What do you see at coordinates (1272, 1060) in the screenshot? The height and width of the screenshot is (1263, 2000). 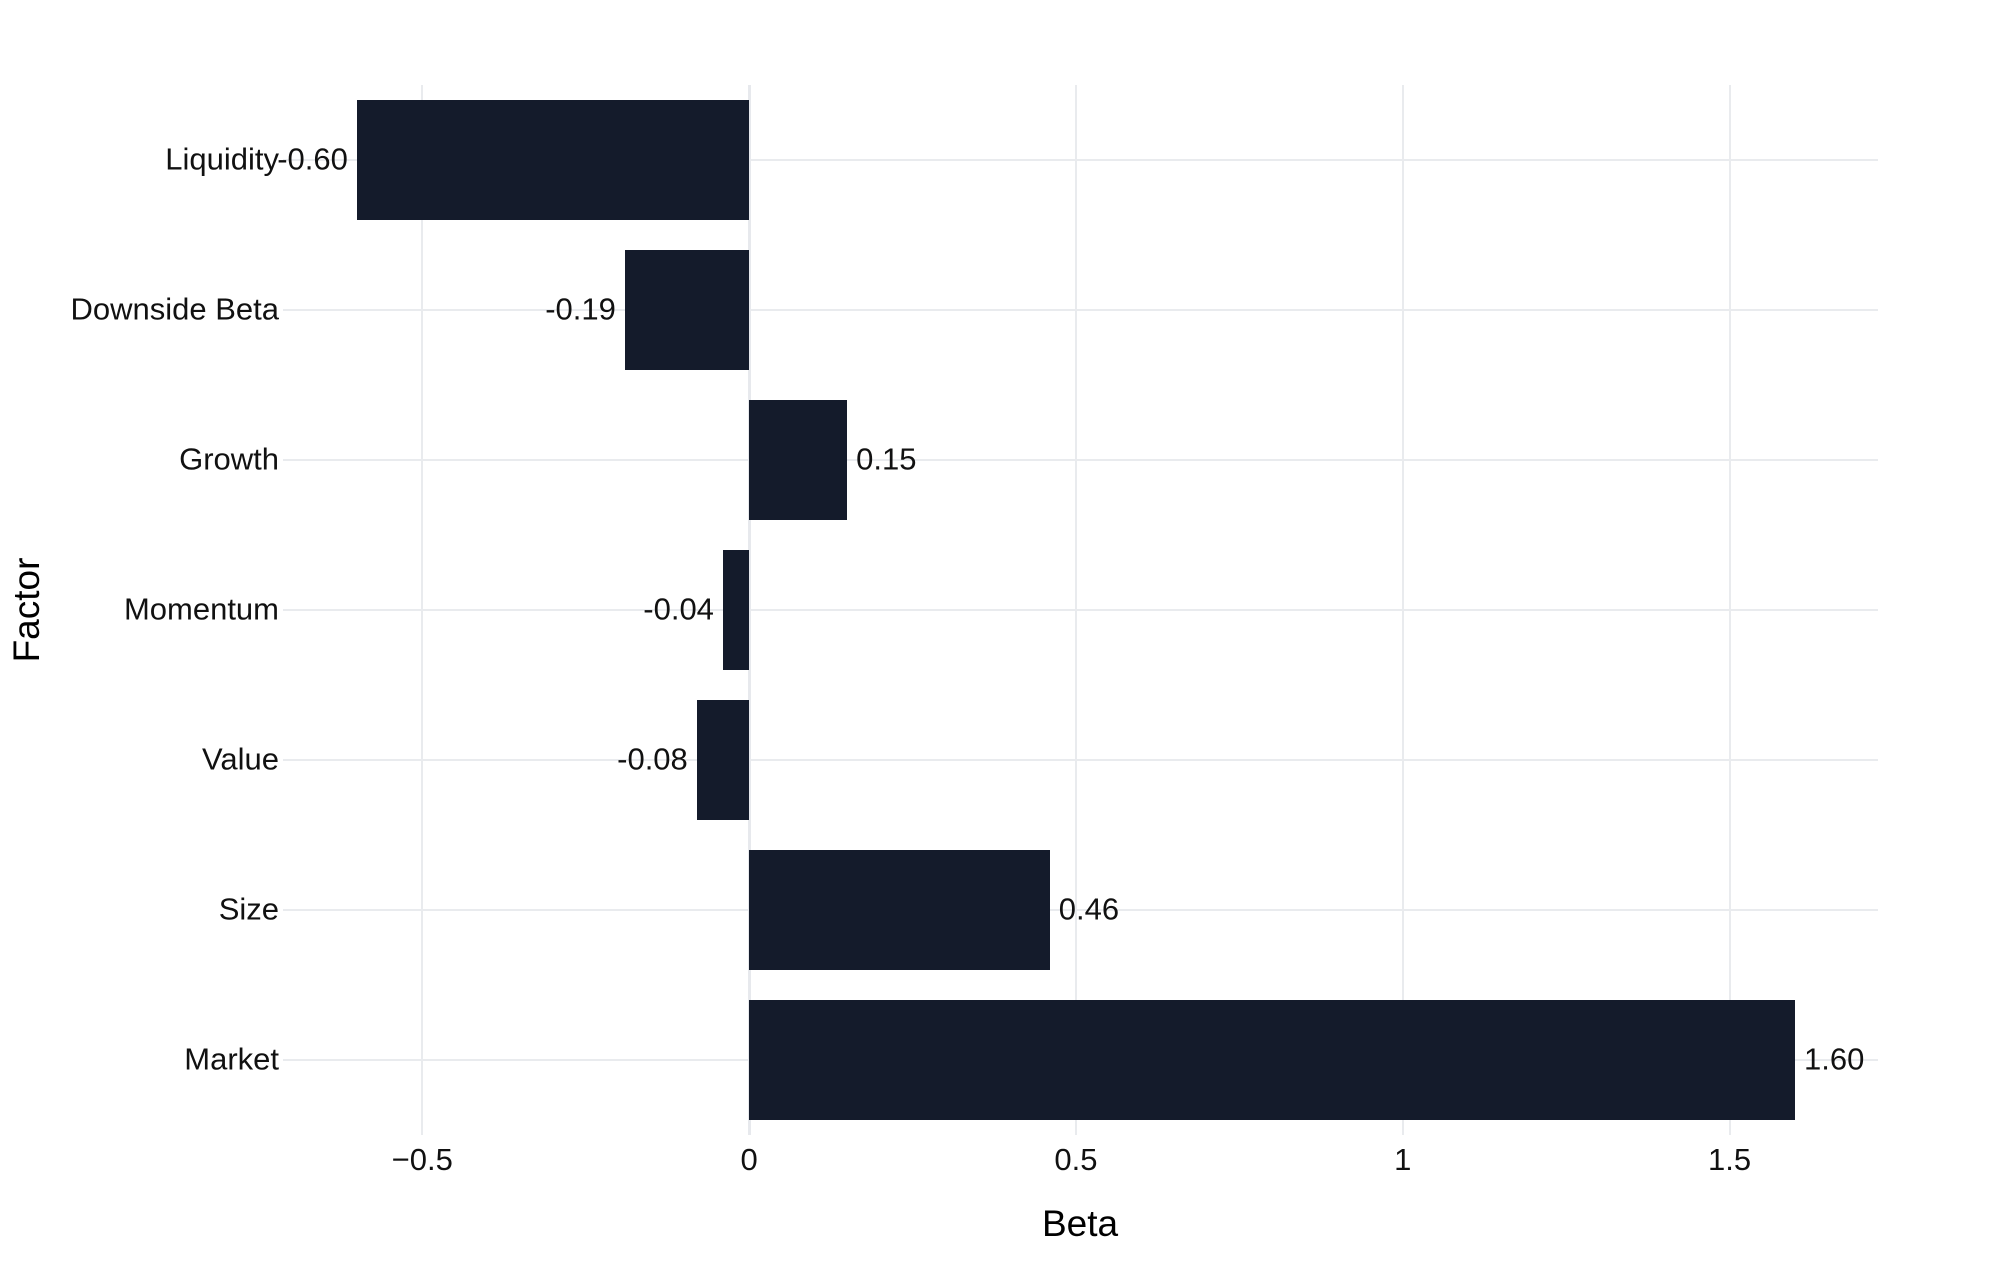 I see `bar-market` at bounding box center [1272, 1060].